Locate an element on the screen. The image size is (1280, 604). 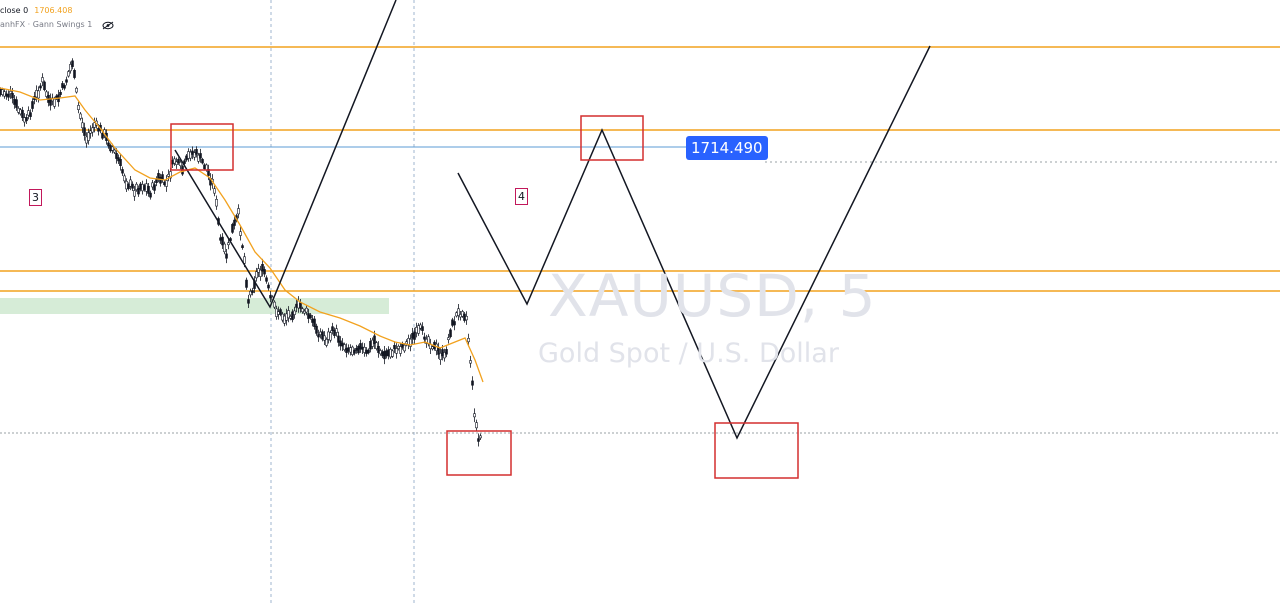
legend-indicator-name: anhFX · Gann Swings 1 is located at coordinates (46, 24).